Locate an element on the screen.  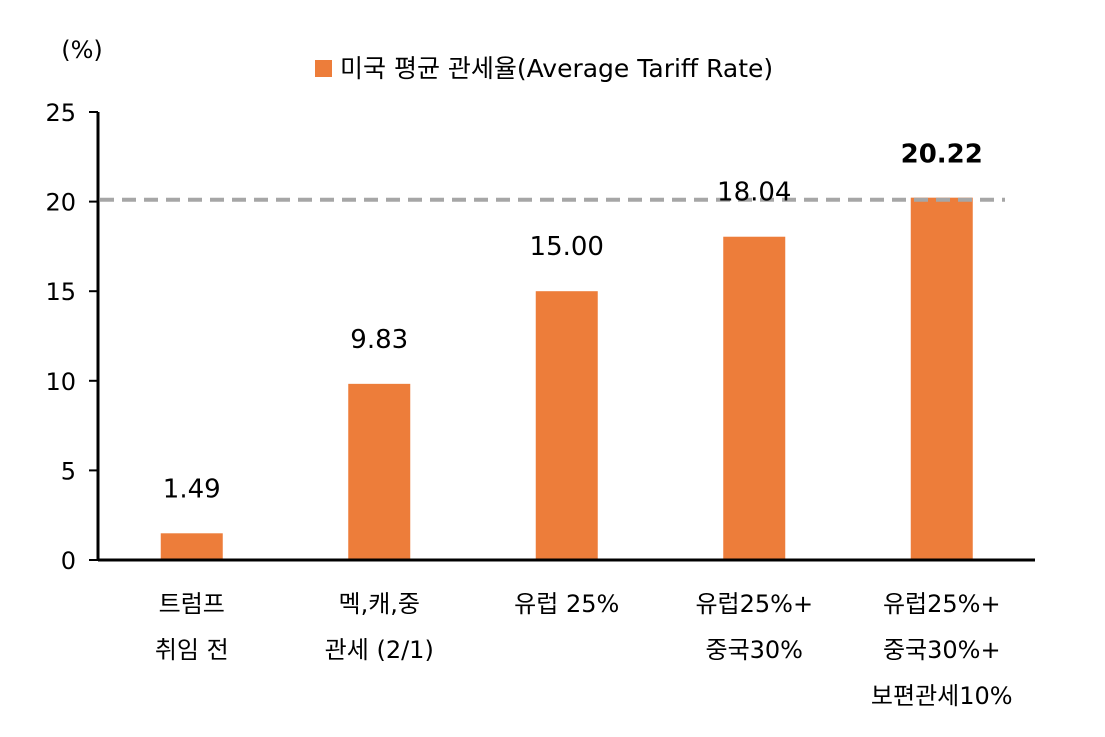
y-tick-label: 5 is located at coordinates (68, 471).